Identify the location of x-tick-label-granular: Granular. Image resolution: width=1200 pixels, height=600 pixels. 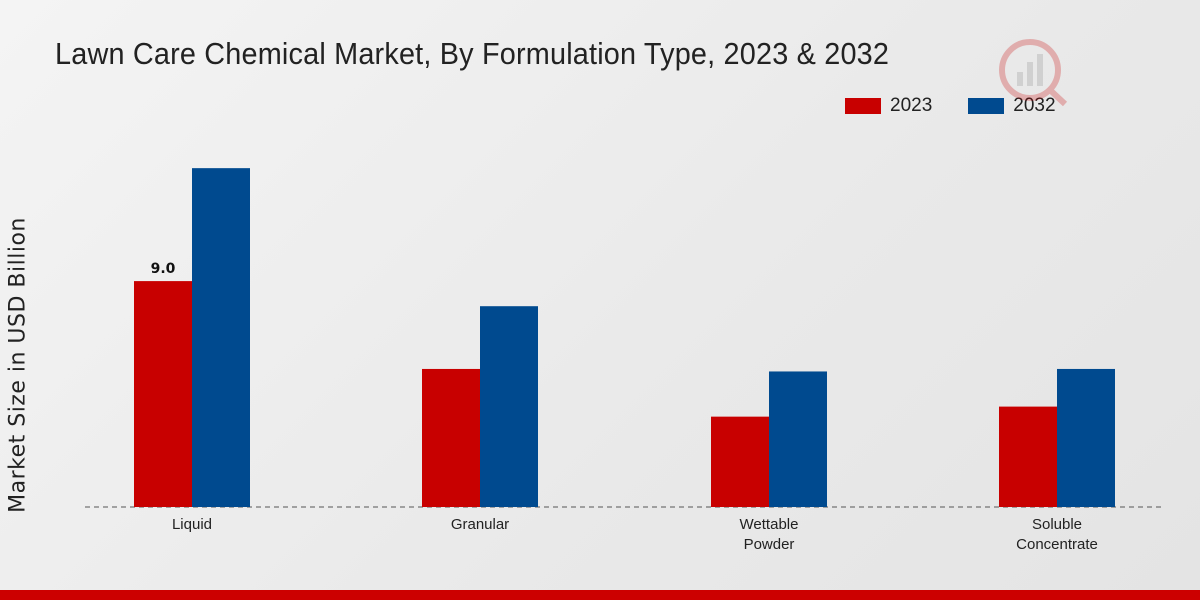
(480, 524).